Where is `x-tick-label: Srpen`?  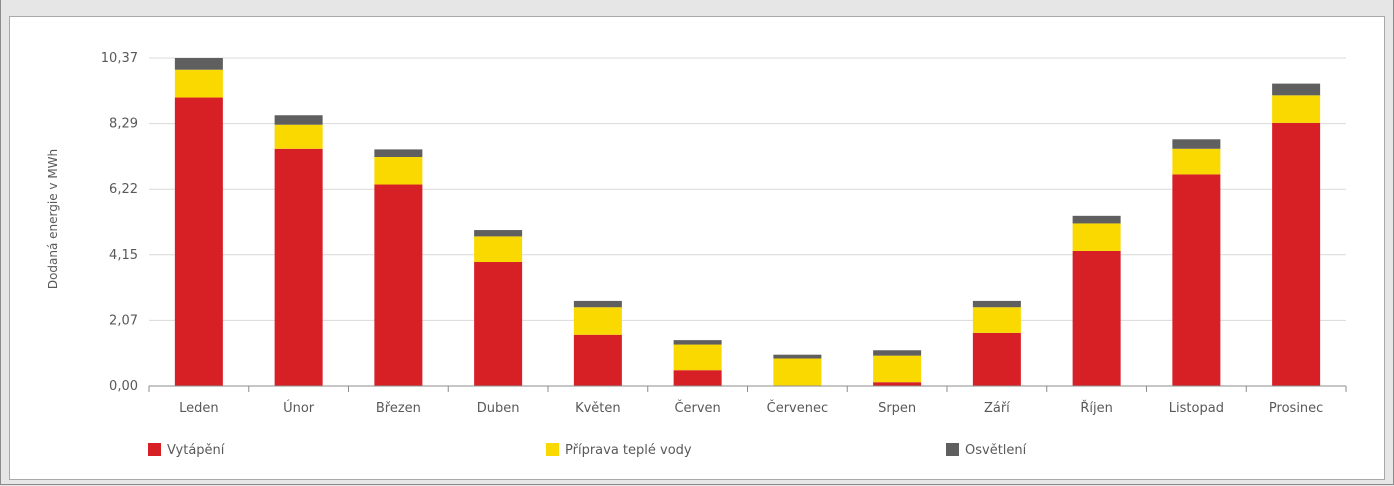
x-tick-label: Srpen is located at coordinates (897, 408).